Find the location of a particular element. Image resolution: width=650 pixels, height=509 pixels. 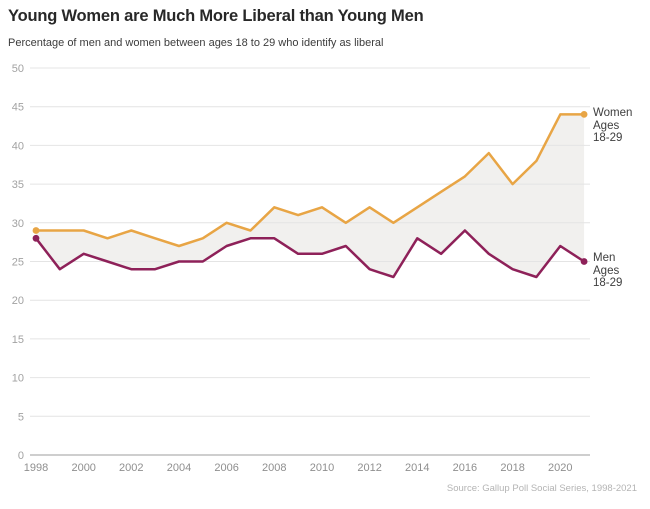

x-tick-label: 2004 is located at coordinates (179, 468).